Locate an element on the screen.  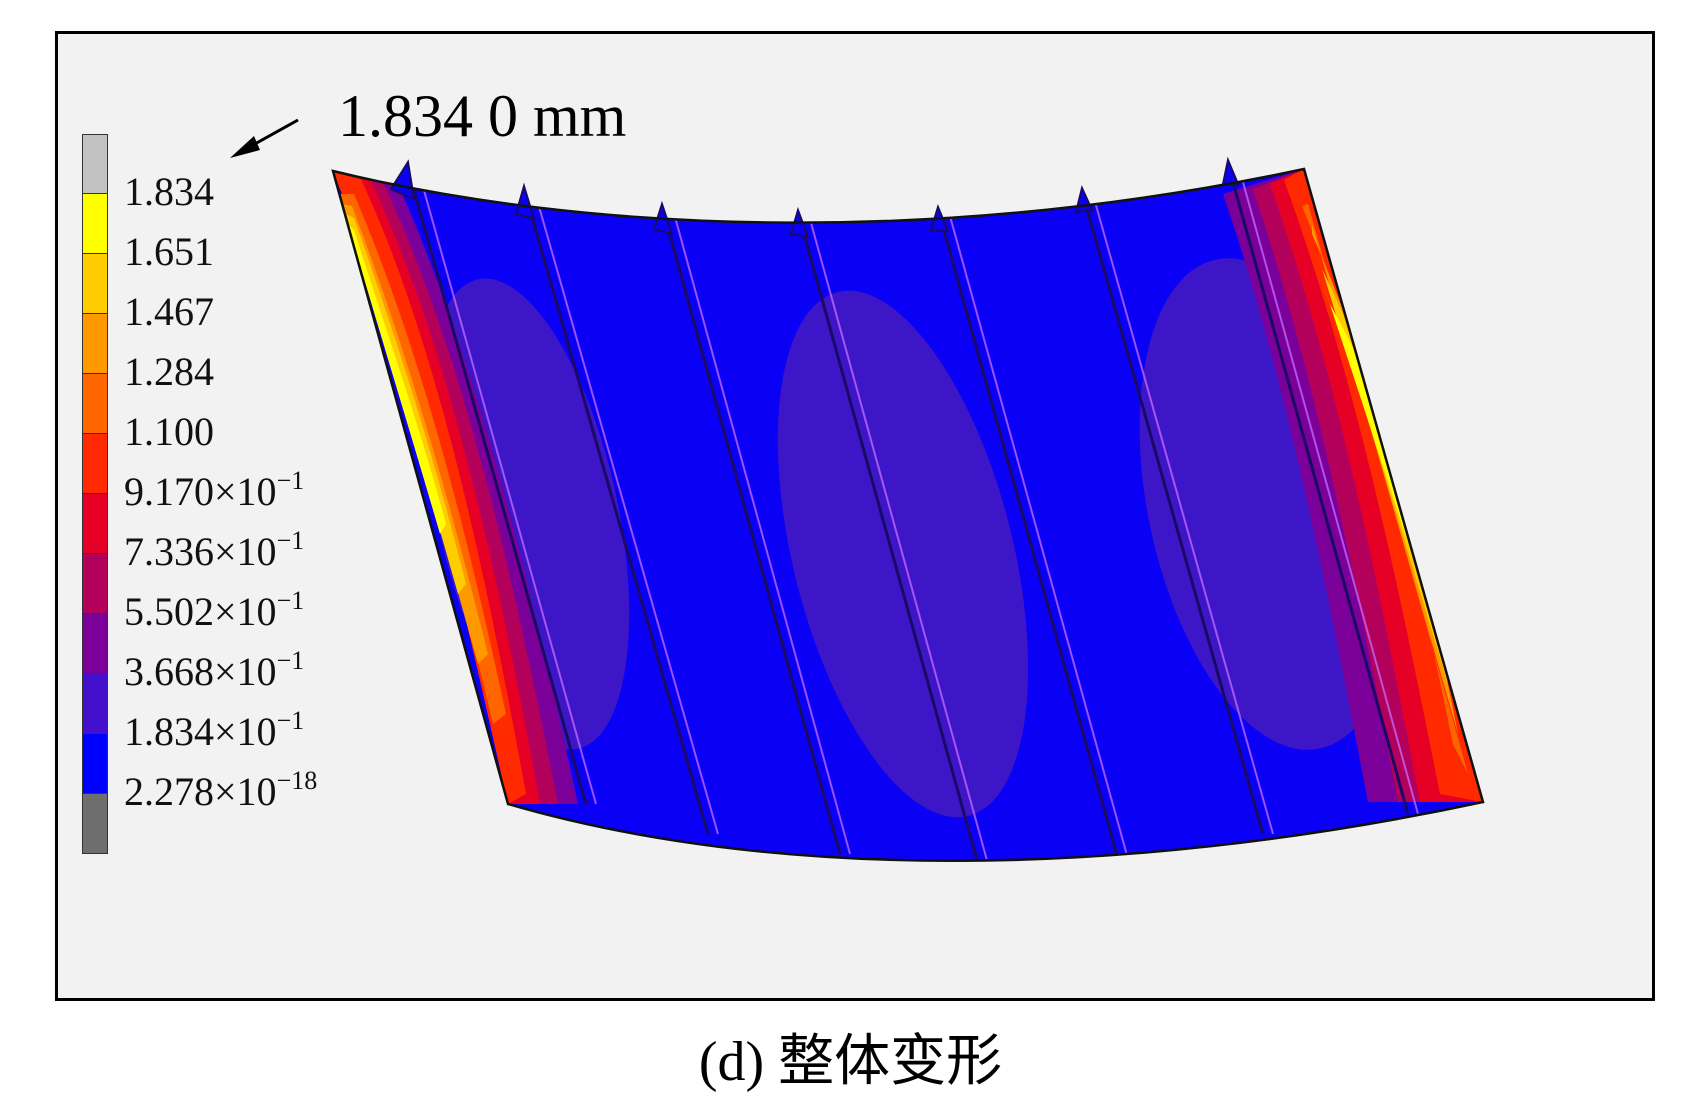
legend-label-exponent: −18 is located at coordinates (297, 780).